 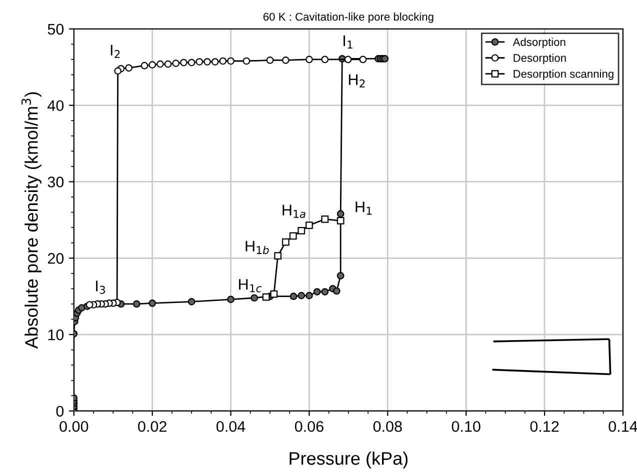 I want to click on x-axis-title: Pressure (kPa), so click(x=349, y=460).